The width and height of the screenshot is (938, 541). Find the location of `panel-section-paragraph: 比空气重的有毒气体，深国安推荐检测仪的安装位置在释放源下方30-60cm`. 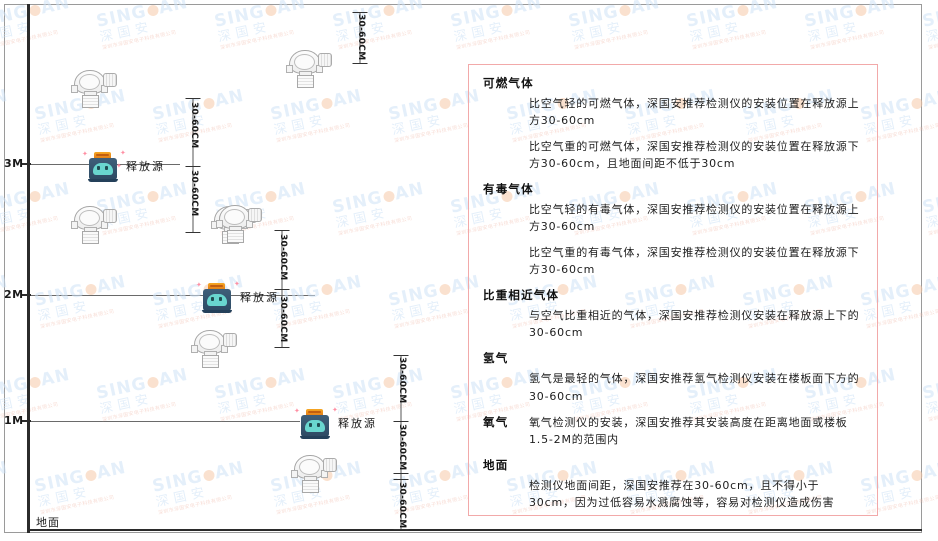

panel-section-paragraph: 比空气重的有毒气体，深国安推荐检测仪的安装位置在释放源下方30-60cm is located at coordinates (694, 261).